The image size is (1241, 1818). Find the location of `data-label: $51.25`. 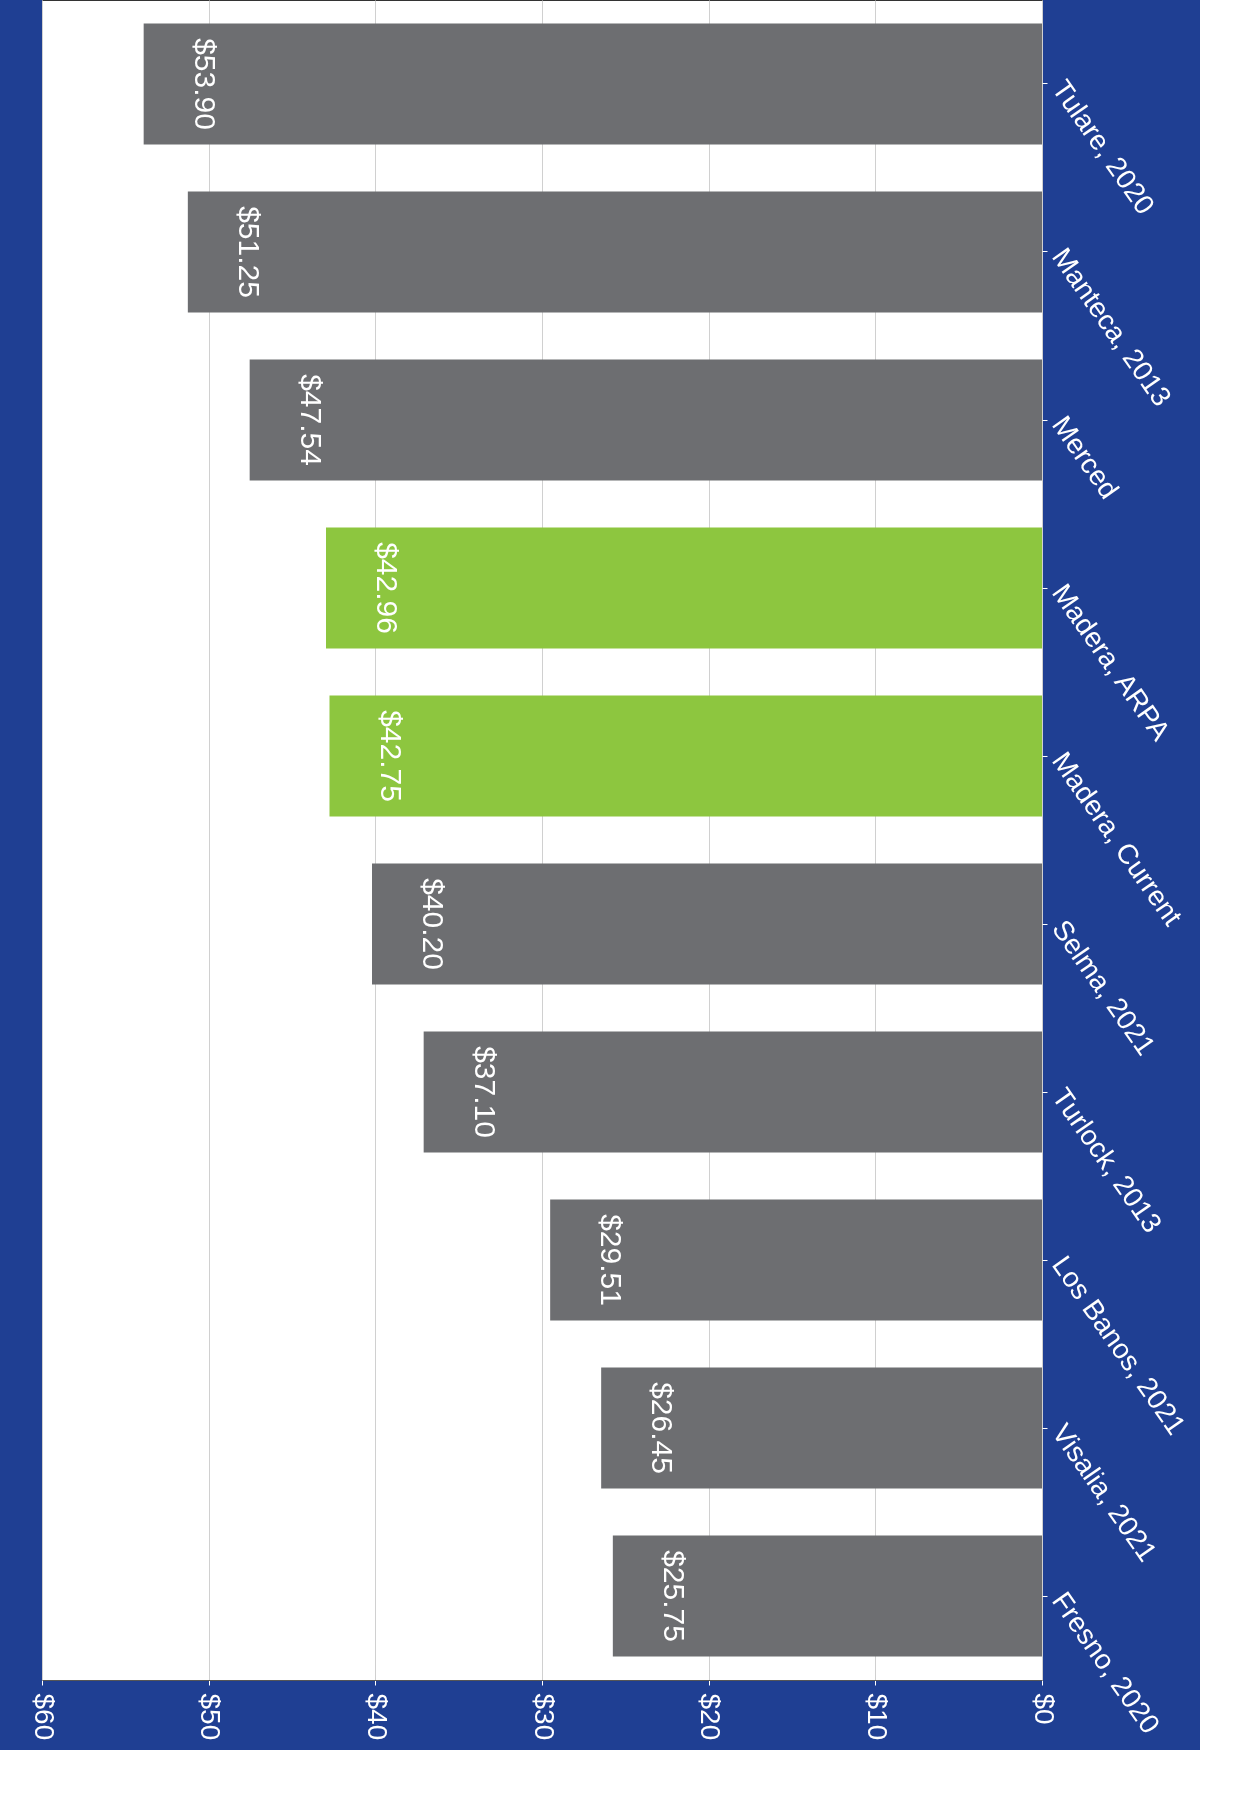

data-label: $51.25 is located at coordinates (249, 252).